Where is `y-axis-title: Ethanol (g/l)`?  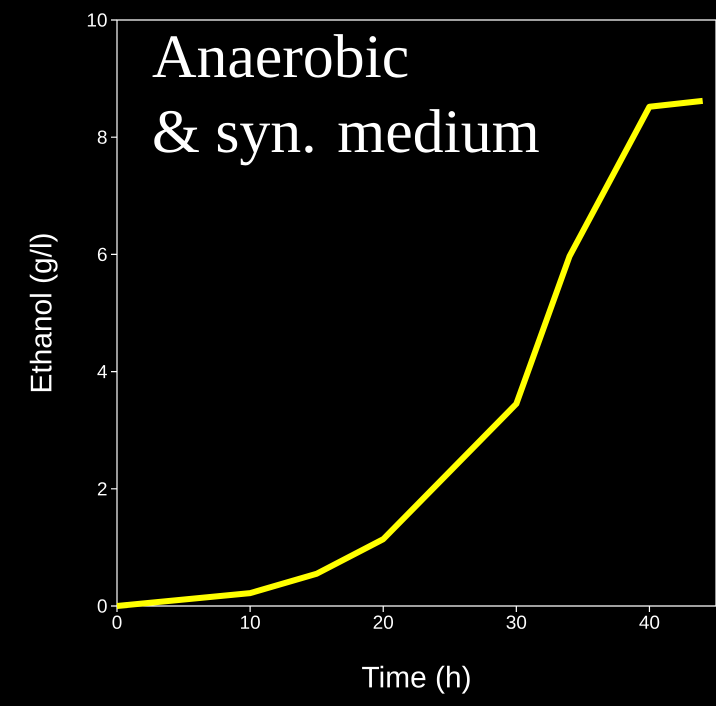 y-axis-title: Ethanol (g/l) is located at coordinates (44, 313).